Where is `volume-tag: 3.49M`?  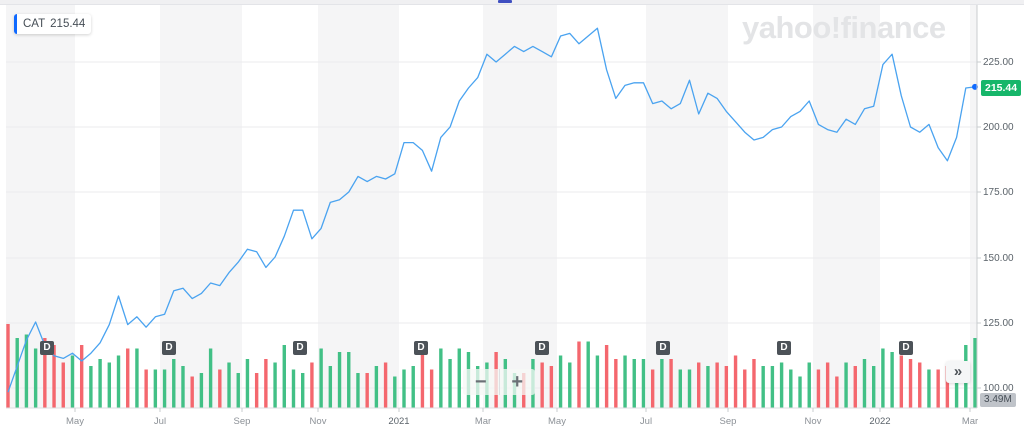 volume-tag: 3.49M is located at coordinates (998, 400).